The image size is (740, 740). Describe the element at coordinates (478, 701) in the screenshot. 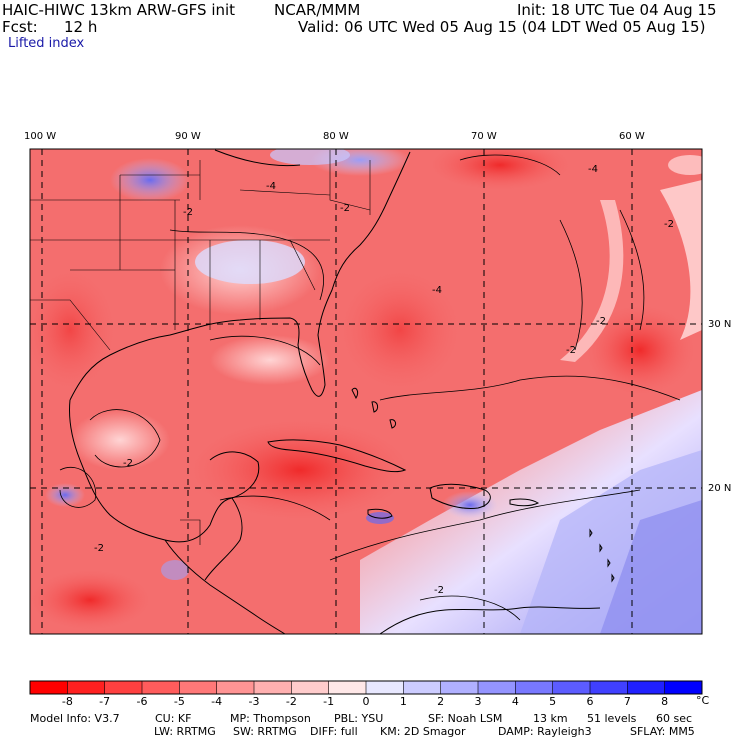

I see `colorbar-tick-label: 3` at that location.